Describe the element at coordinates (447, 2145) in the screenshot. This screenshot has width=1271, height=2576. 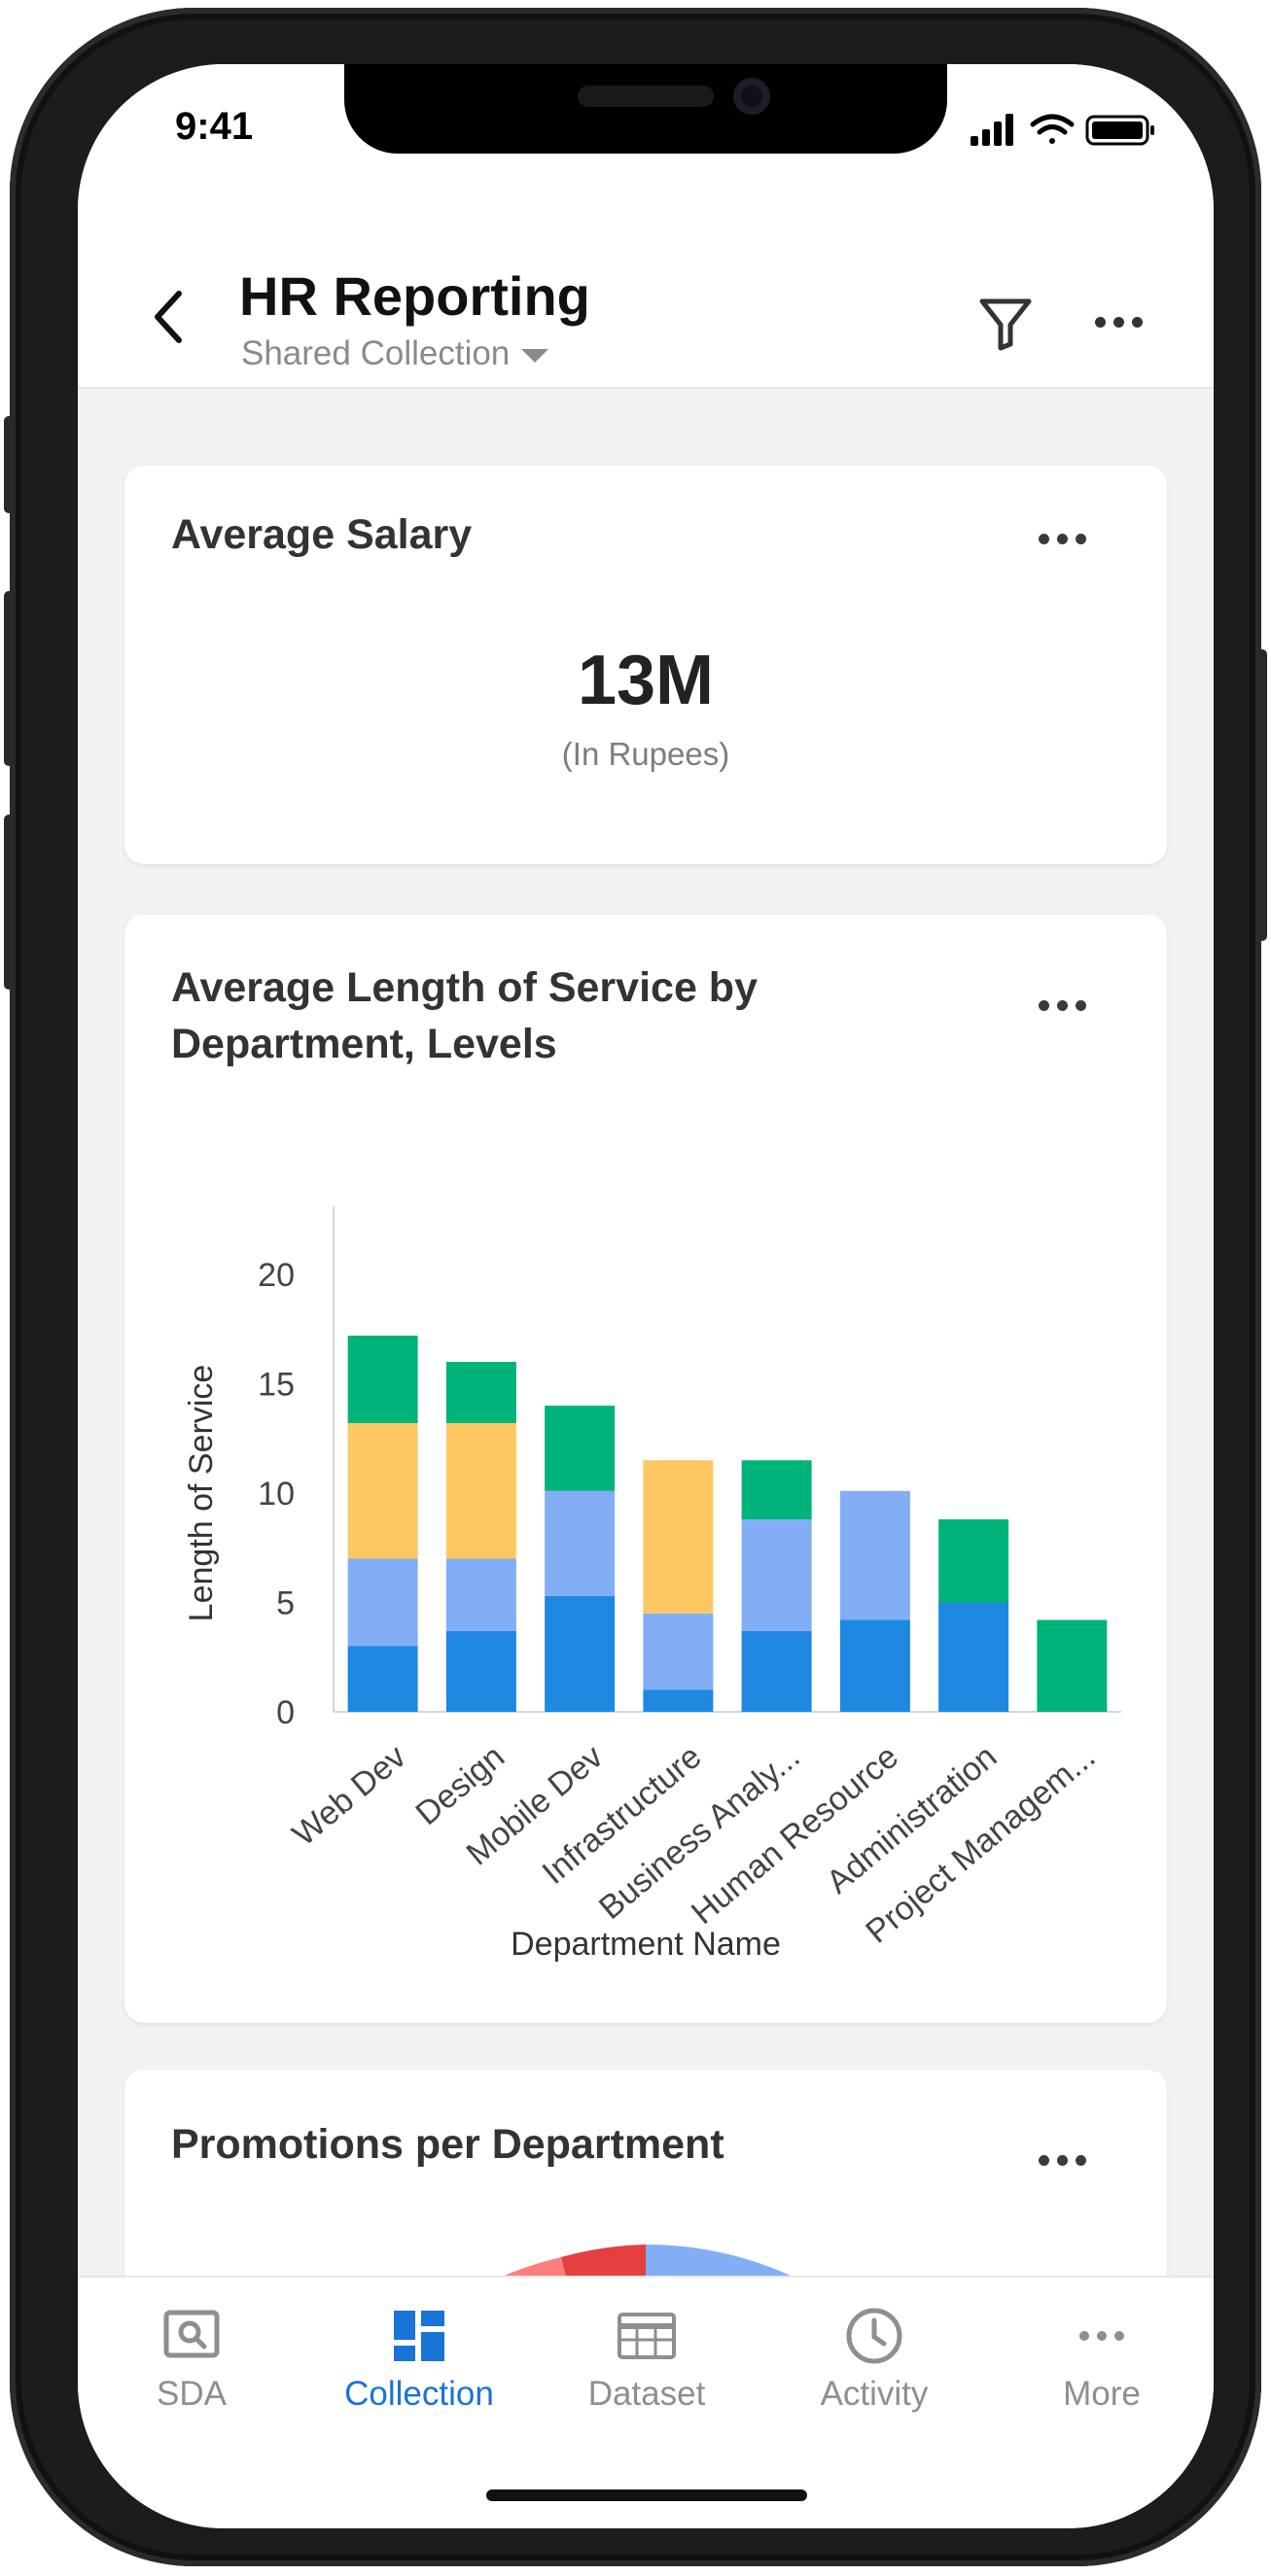
I see `card-title: Promotions per Department` at that location.